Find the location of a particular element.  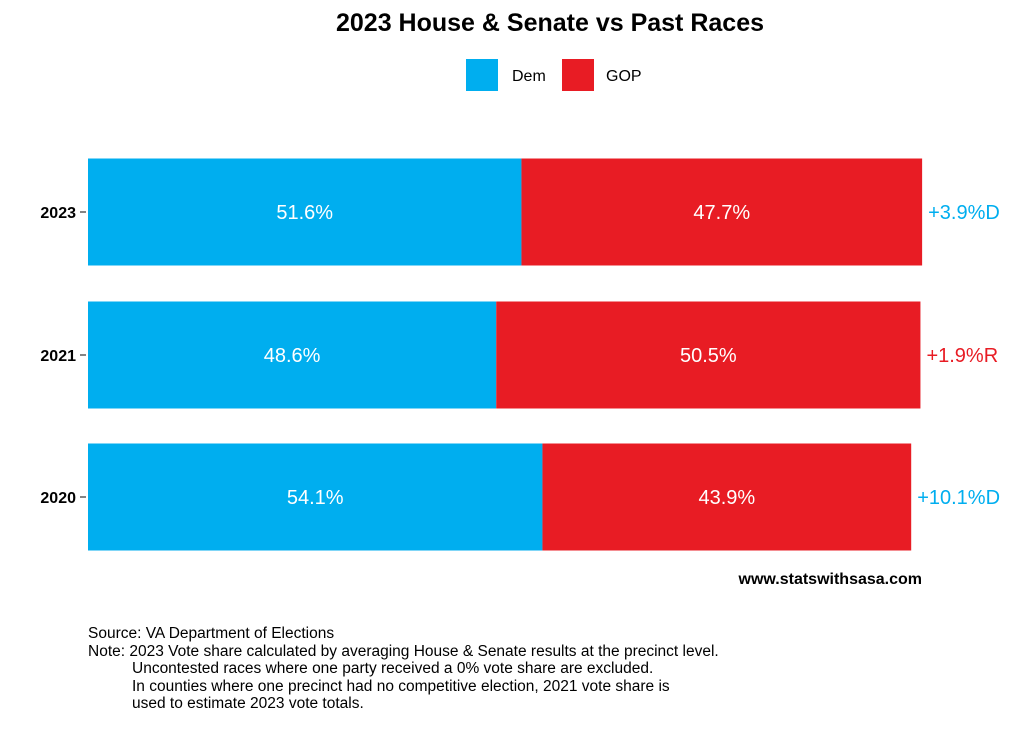

bar-dem-2023 is located at coordinates (305, 212).